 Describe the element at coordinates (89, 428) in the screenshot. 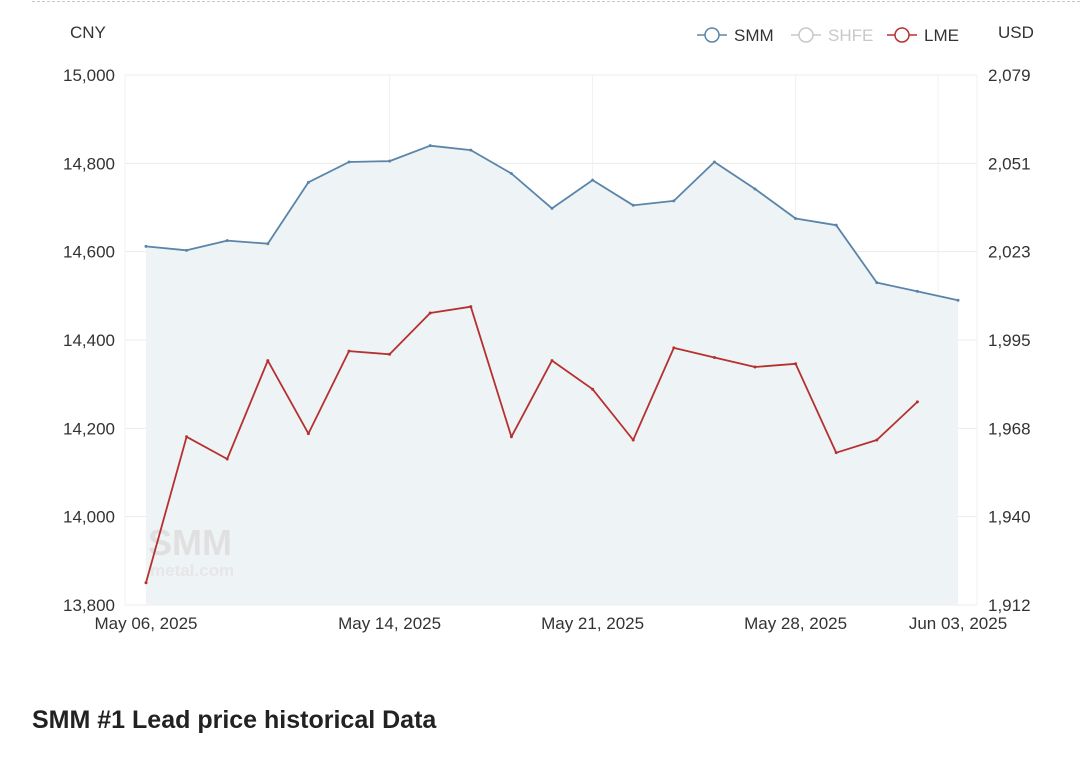

I see `left-tick-label: 14,200` at that location.